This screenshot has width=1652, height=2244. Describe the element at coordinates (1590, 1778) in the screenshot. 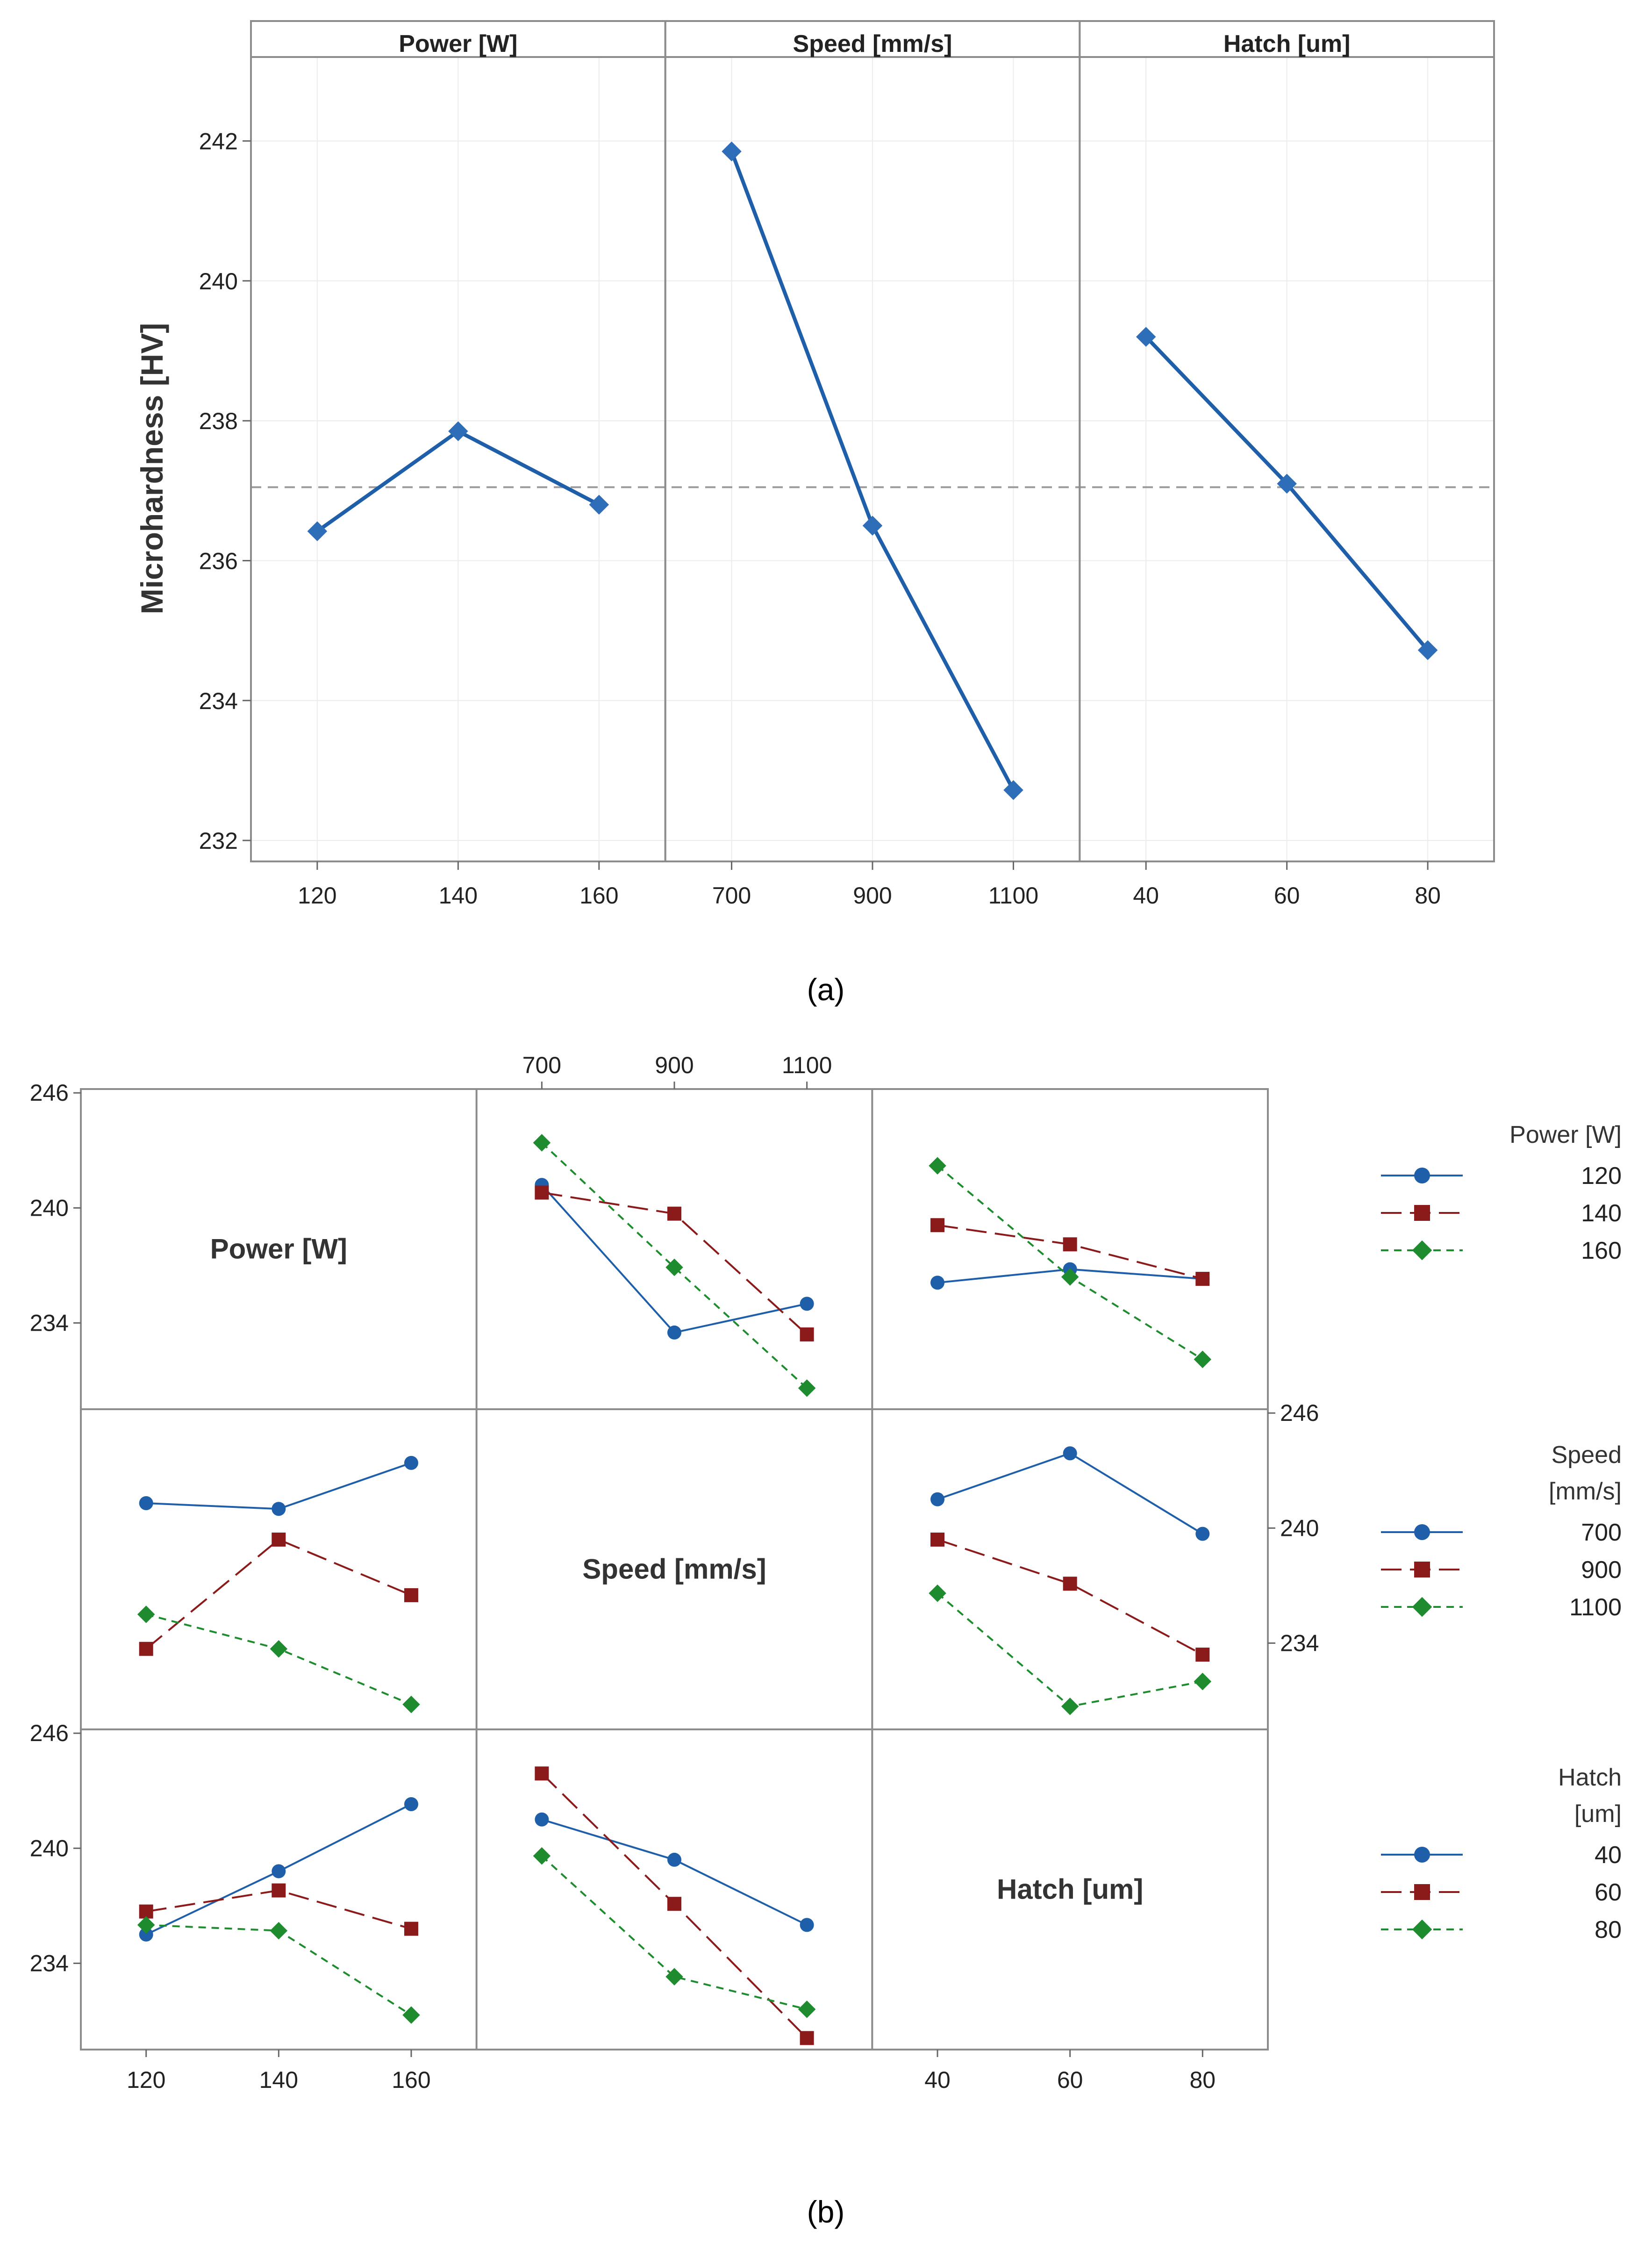

I see `legend-title: Hatch` at that location.